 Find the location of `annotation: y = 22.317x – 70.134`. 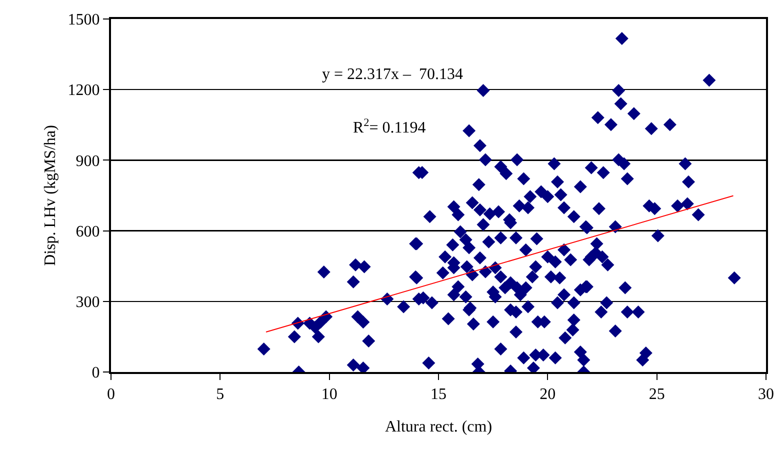

annotation: y = 22.317x – 70.134 is located at coordinates (393, 74).